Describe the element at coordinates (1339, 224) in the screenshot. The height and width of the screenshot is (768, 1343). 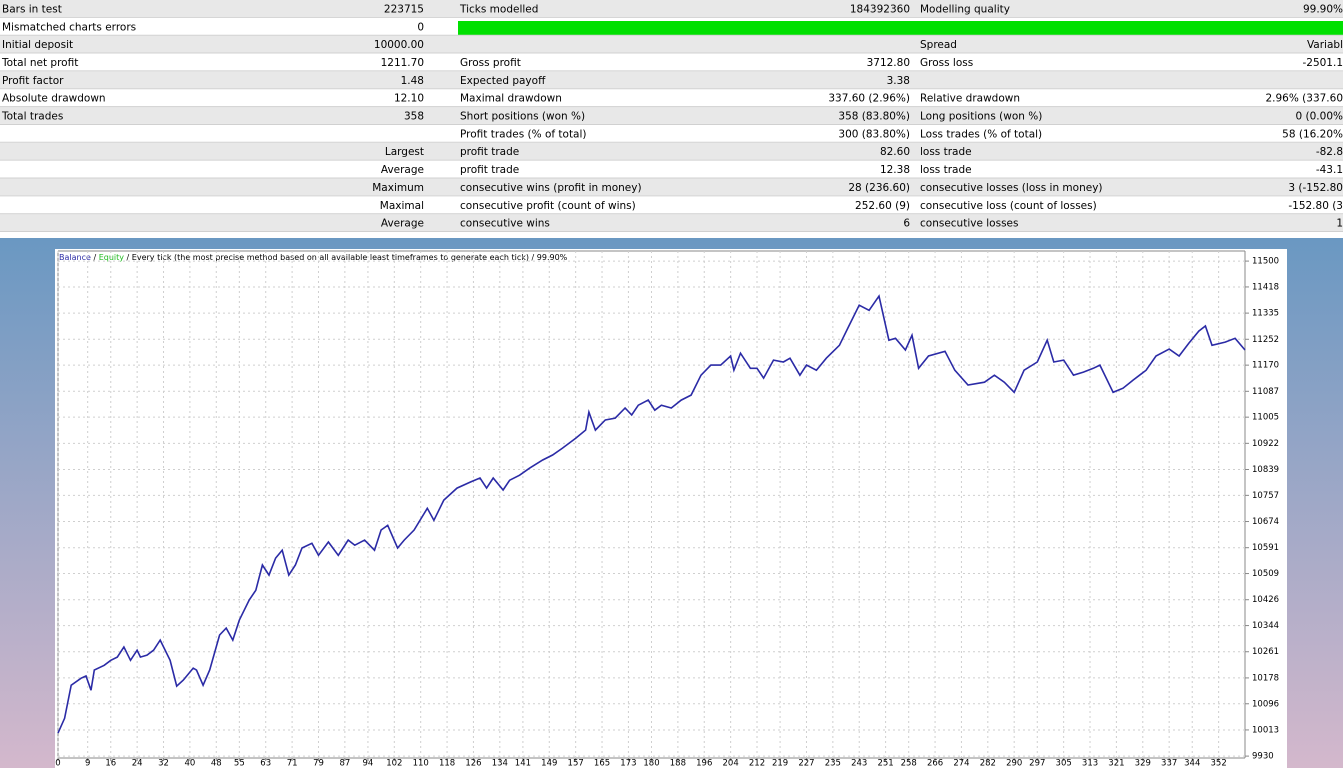
I see `table-cell: 1` at that location.